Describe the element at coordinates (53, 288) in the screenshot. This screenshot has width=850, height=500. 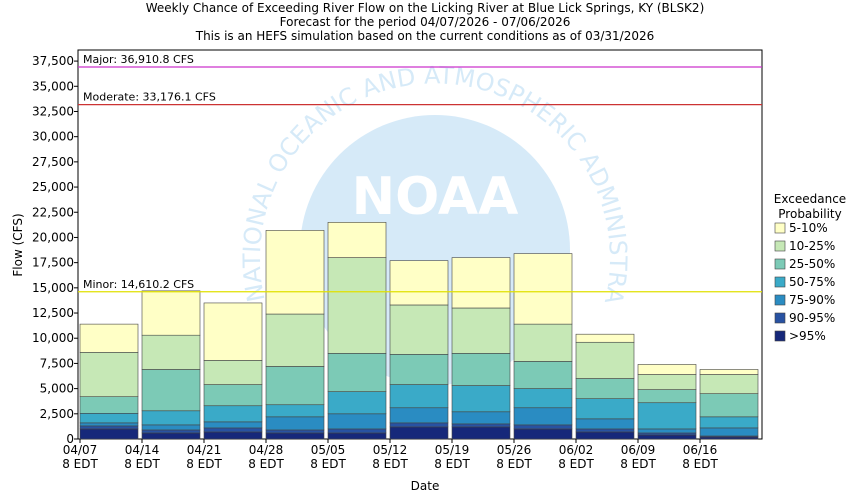
I see `y-tick-label: 15,000` at that location.